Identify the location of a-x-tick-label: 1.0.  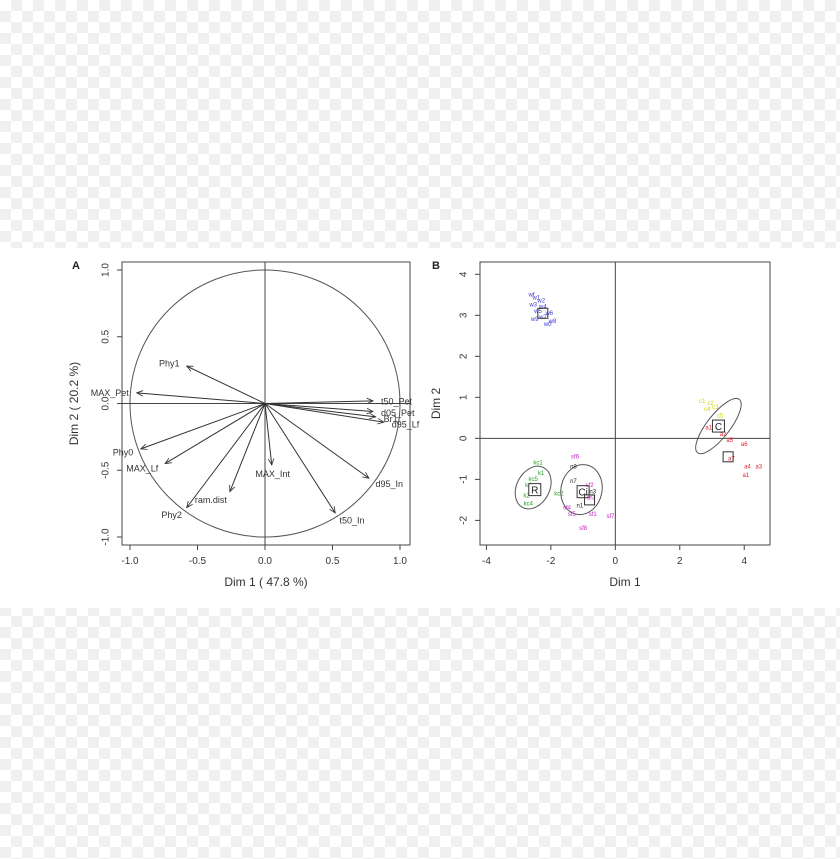
(400, 561).